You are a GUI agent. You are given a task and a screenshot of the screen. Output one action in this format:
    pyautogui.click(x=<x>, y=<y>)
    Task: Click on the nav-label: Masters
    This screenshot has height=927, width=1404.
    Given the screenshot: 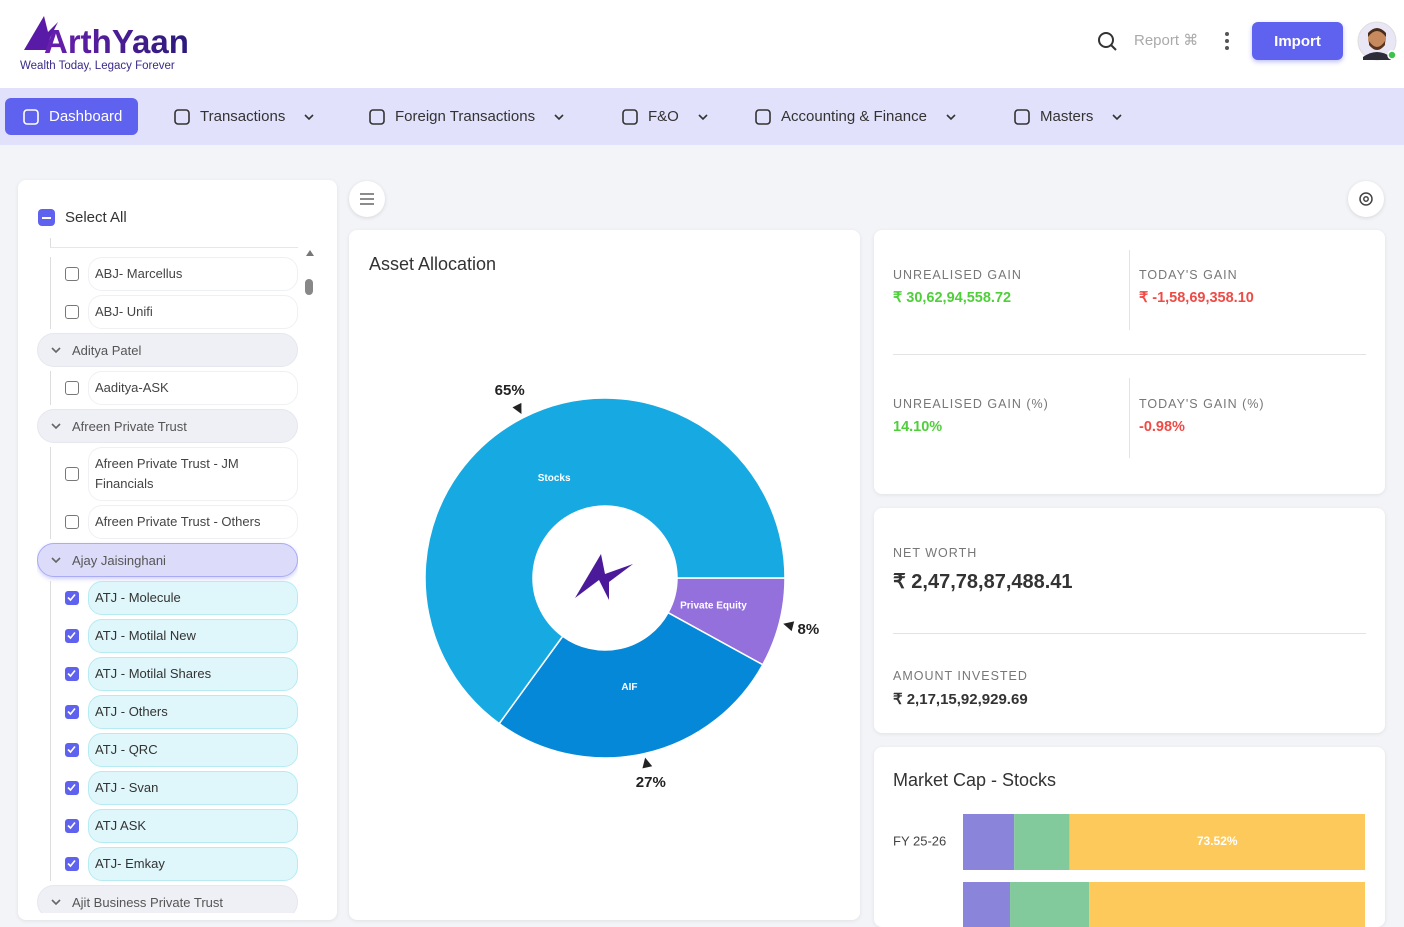 What is the action you would take?
    pyautogui.click(x=1067, y=116)
    